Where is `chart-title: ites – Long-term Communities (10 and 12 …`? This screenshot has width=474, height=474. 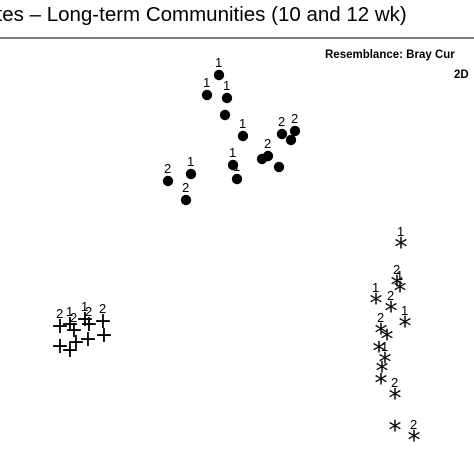 chart-title: ites – Long-term Communities (10 and 12 … is located at coordinates (203, 14).